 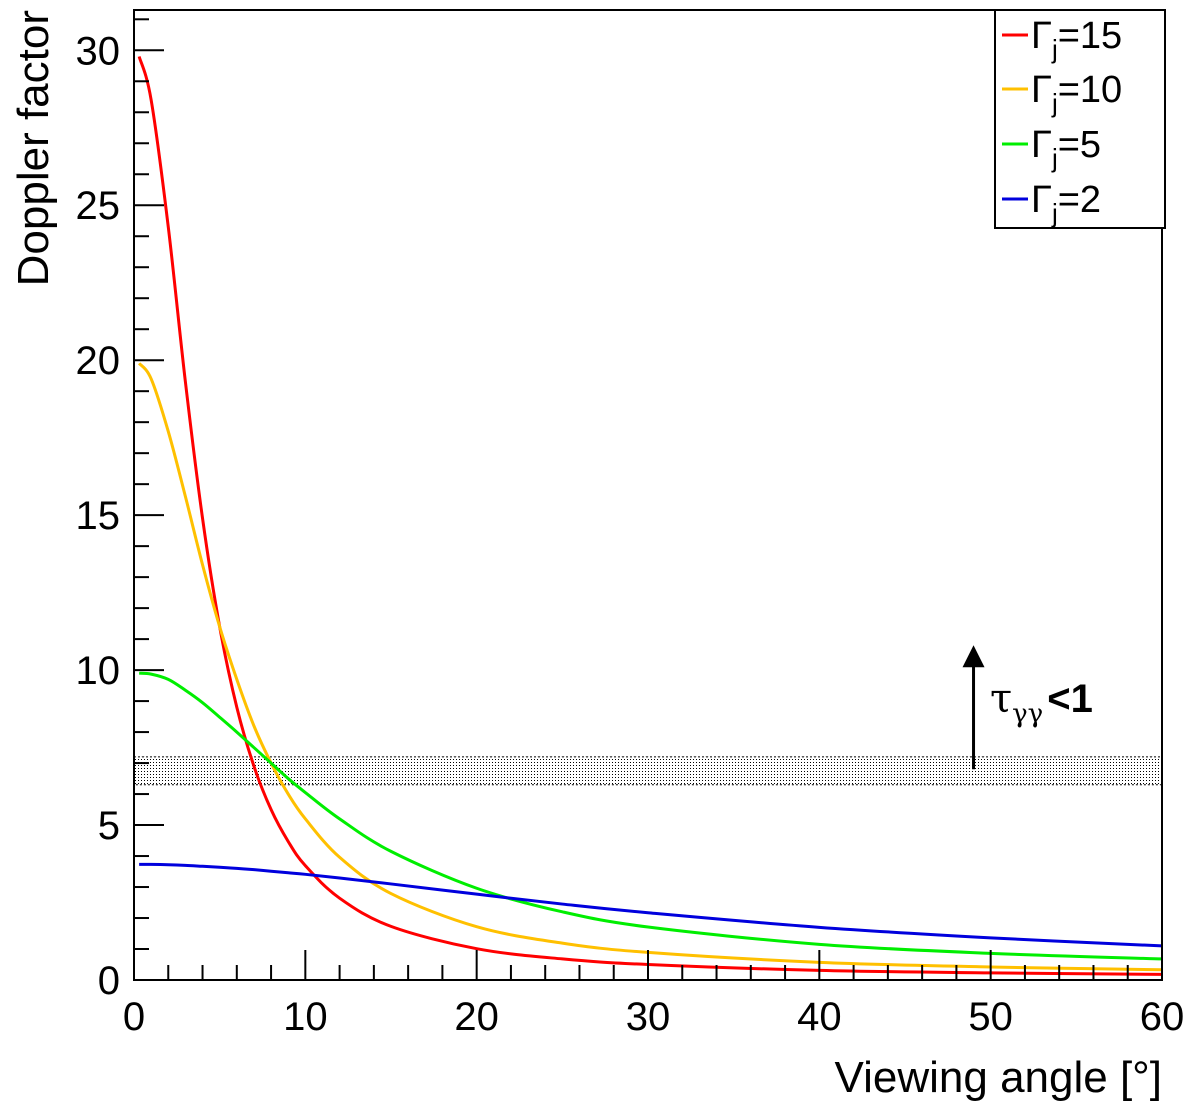 I want to click on legend-entry-gamma-2: Γj=2, so click(x=1051, y=203).